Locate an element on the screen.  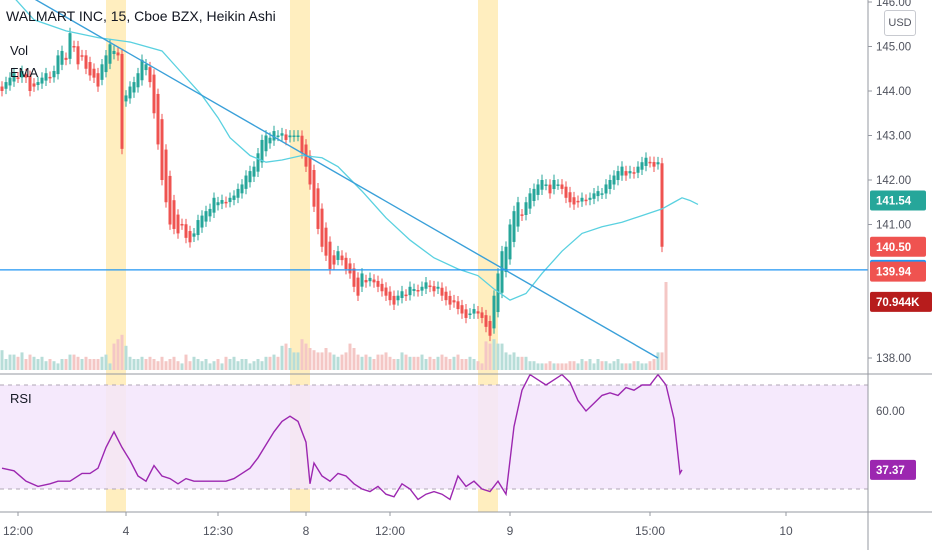
indicator-ema-label: EMA is located at coordinates (24, 72).